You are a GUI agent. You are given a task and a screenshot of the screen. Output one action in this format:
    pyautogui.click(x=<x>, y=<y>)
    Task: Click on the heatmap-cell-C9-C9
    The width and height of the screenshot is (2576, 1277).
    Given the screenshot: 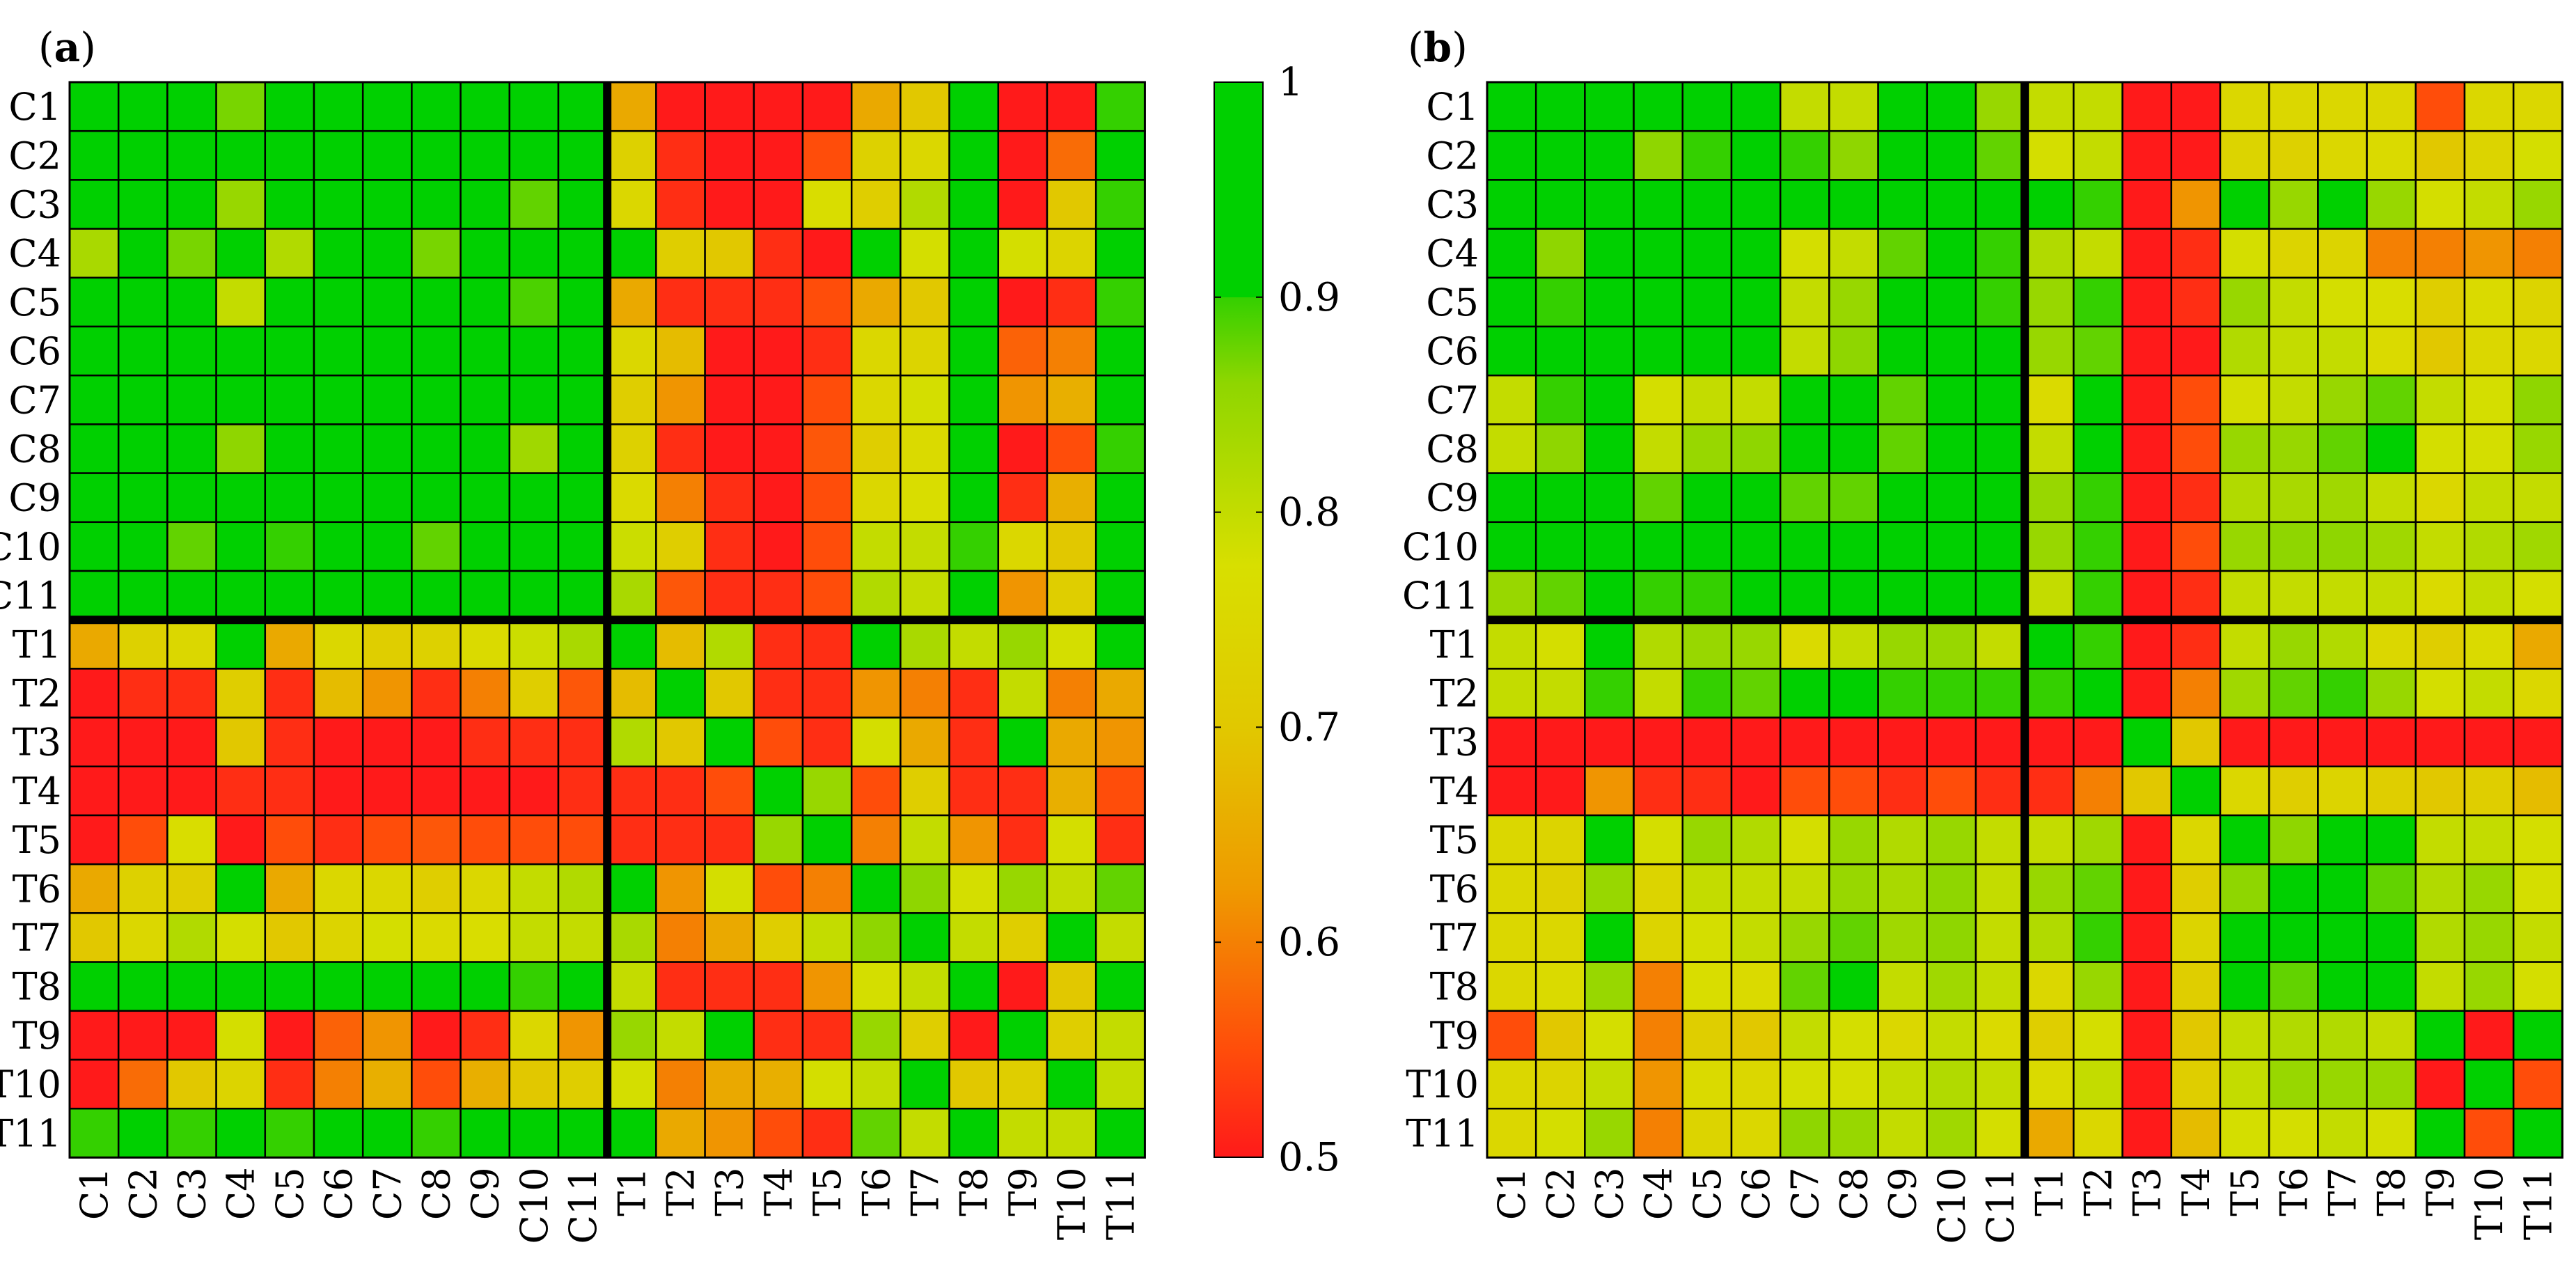 What is the action you would take?
    pyautogui.click(x=485, y=498)
    